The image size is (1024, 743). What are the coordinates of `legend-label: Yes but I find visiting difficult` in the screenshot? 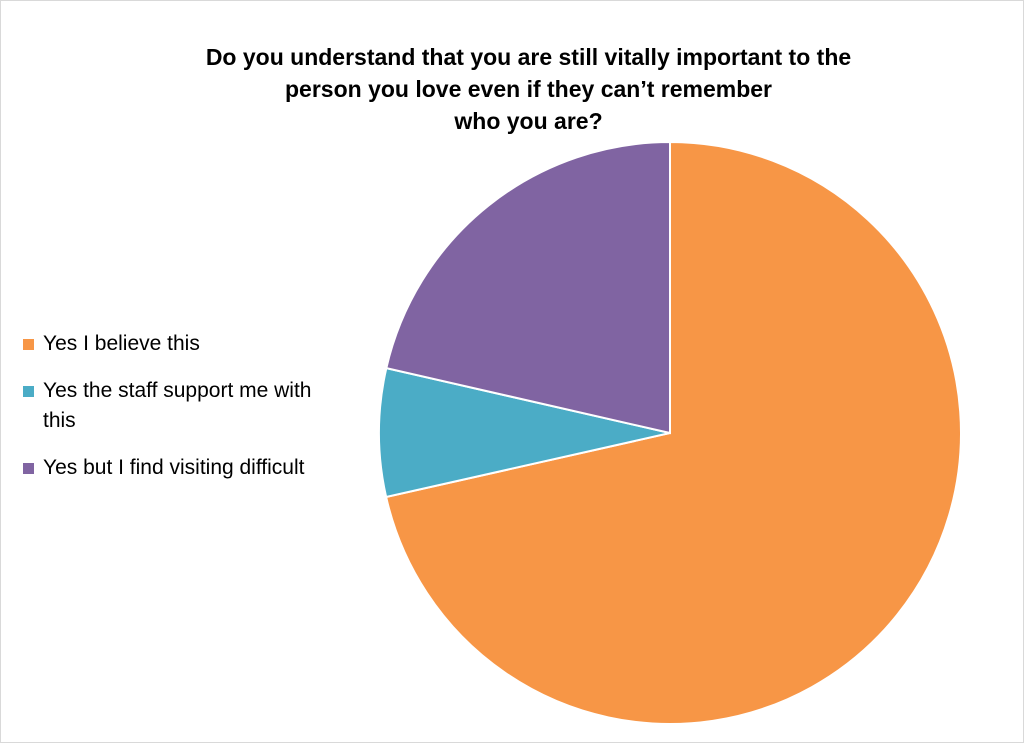 It's located at (174, 467).